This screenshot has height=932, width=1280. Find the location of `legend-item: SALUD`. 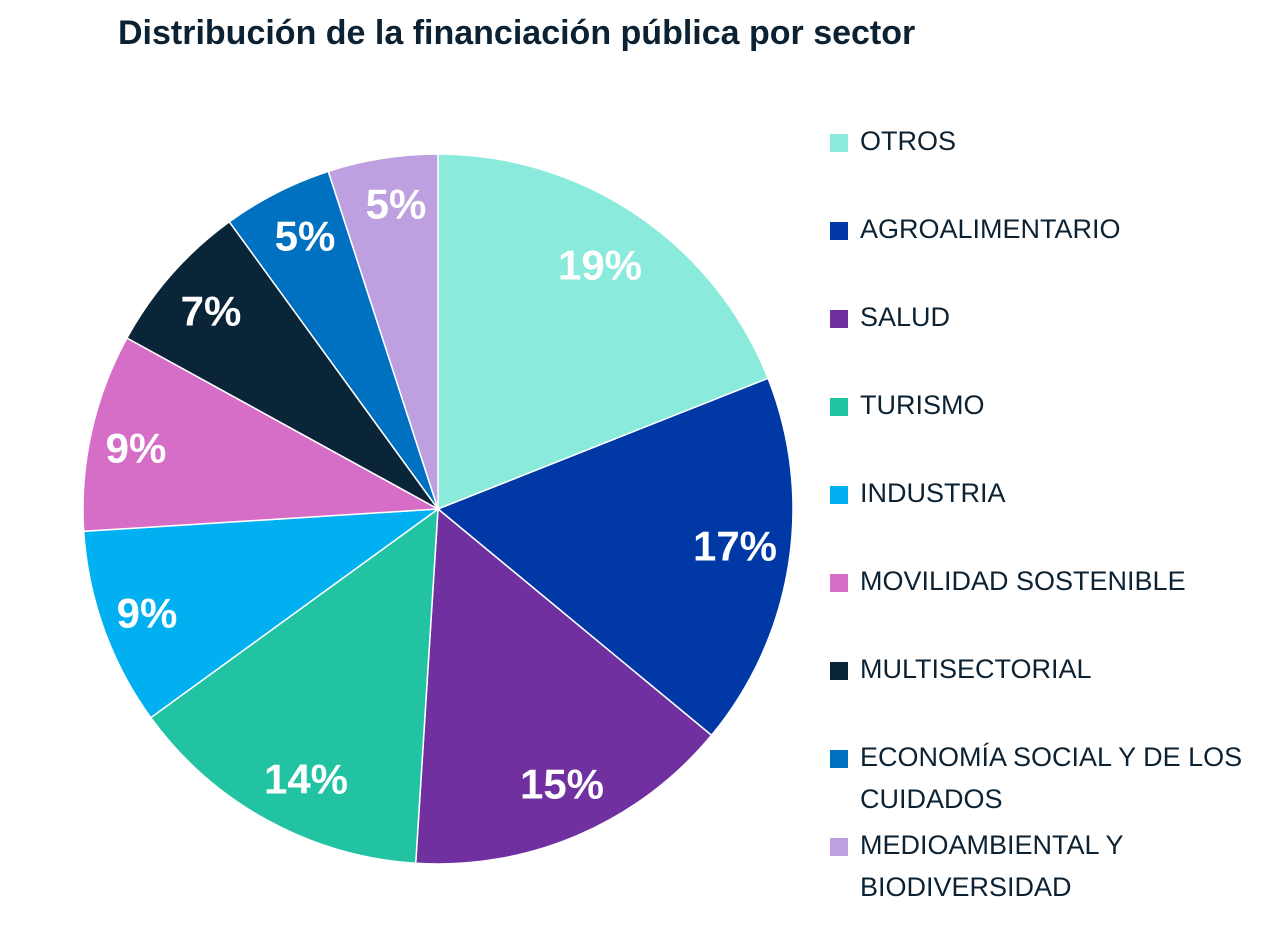

legend-item: SALUD is located at coordinates (1050, 320).